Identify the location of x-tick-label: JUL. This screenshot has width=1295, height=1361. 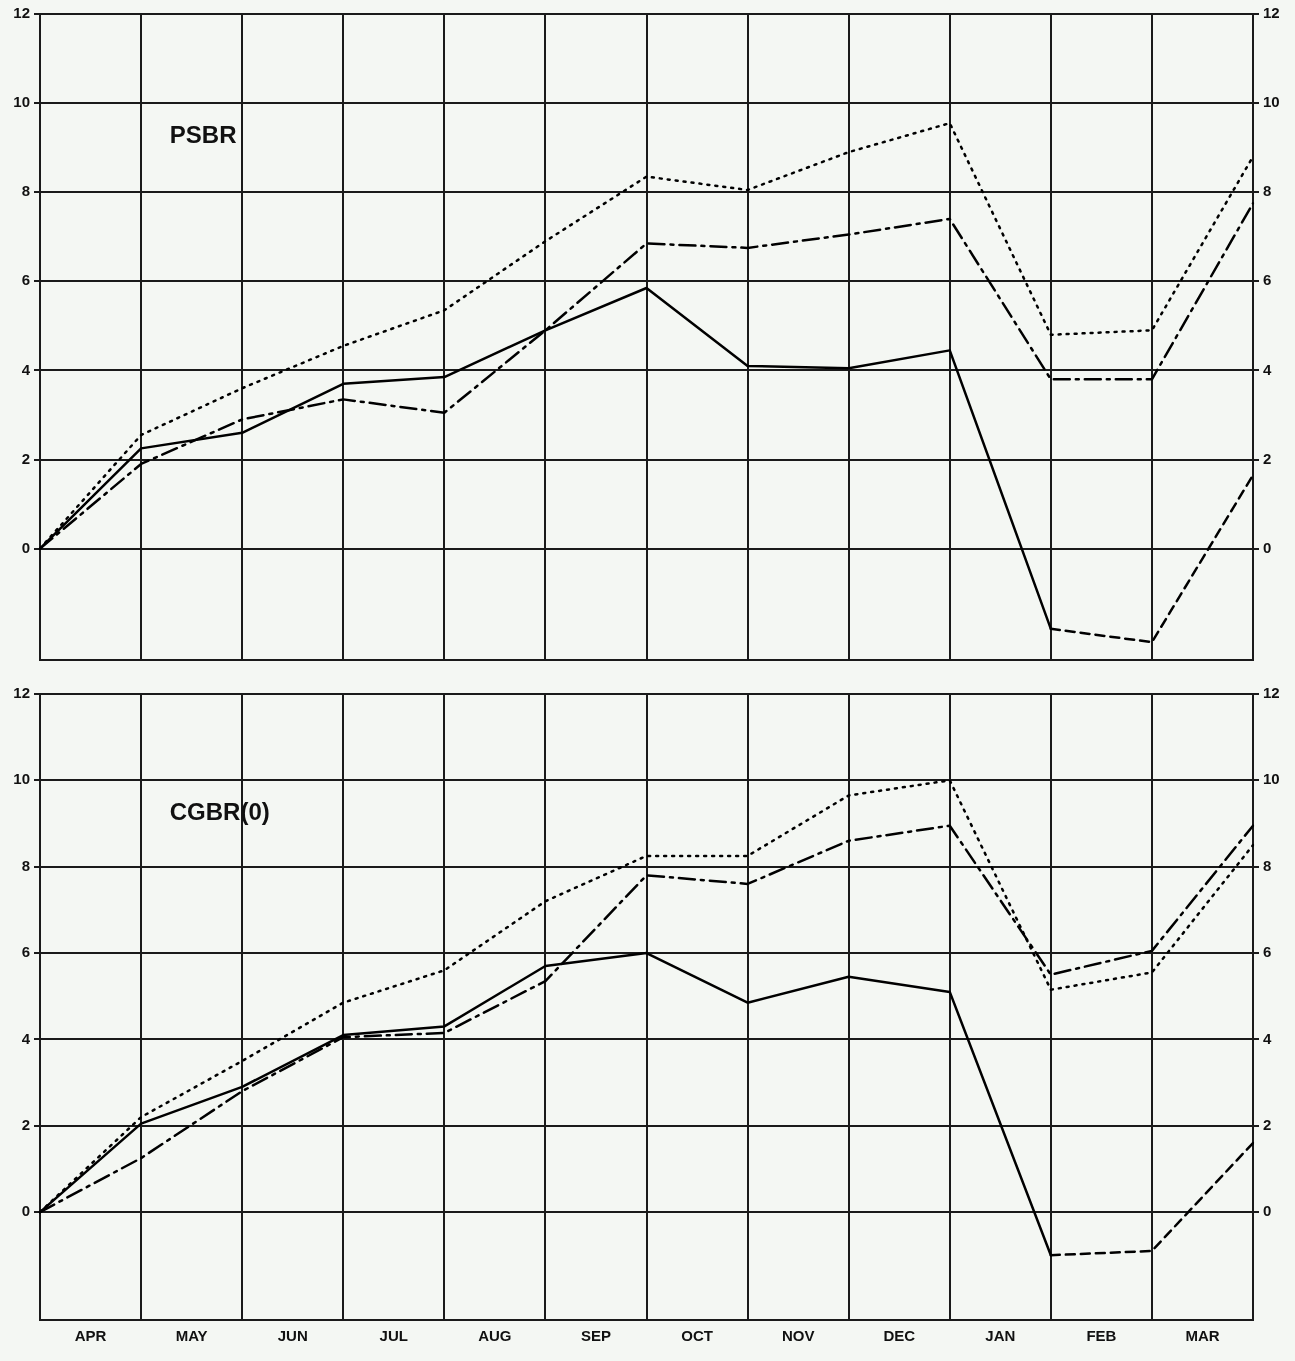
(393, 1336).